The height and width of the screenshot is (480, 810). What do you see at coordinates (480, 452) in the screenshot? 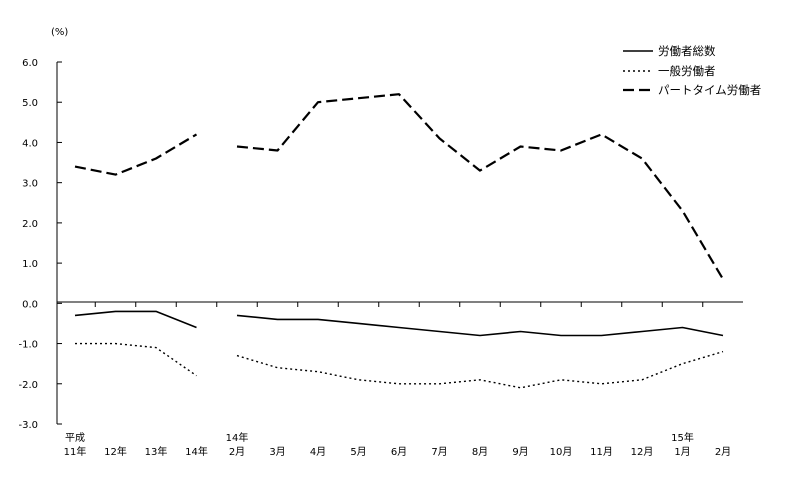
I see `x-tick-label: 8月` at bounding box center [480, 452].